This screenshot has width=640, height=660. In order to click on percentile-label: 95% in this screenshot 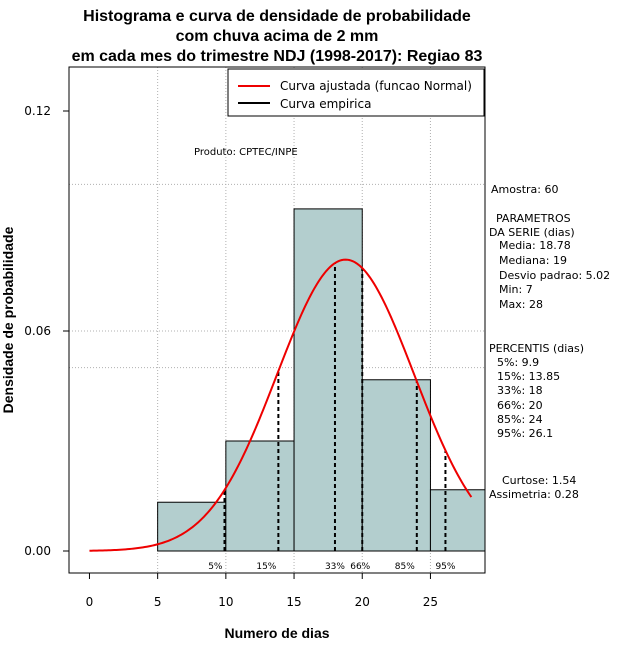, I will do `click(445, 567)`.